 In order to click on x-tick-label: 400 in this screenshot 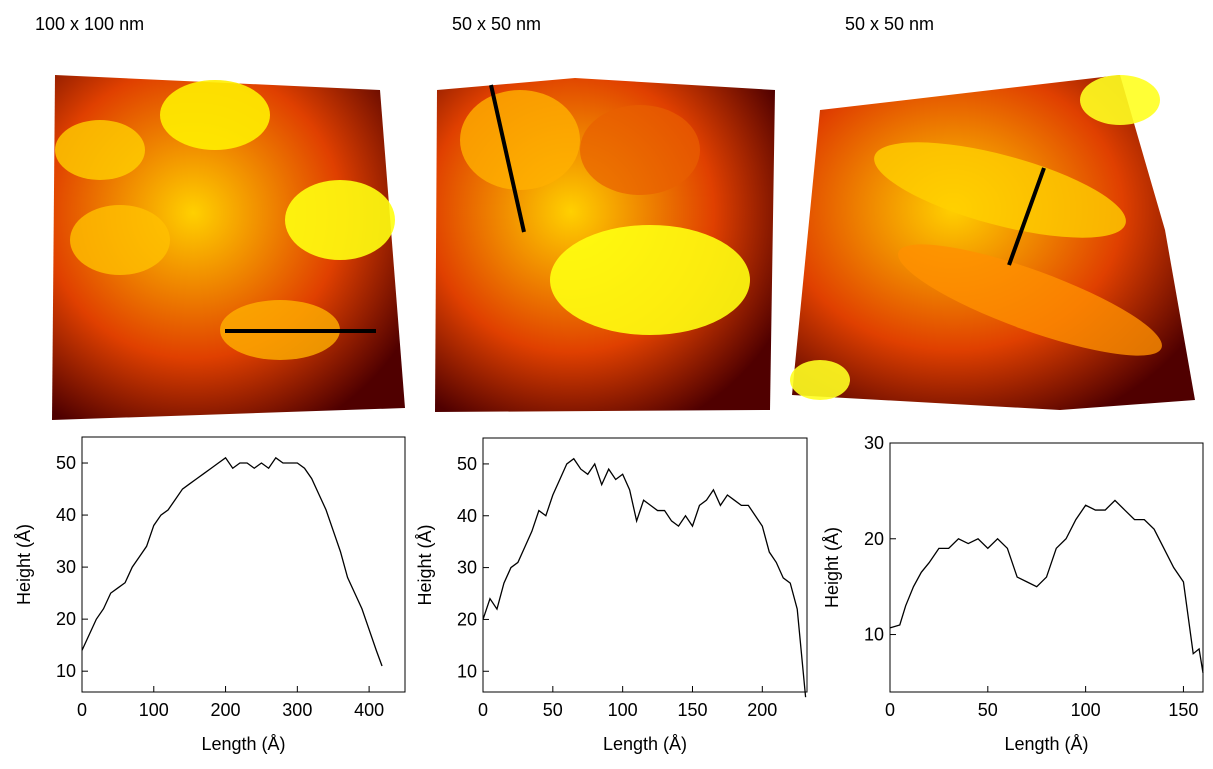, I will do `click(369, 710)`.